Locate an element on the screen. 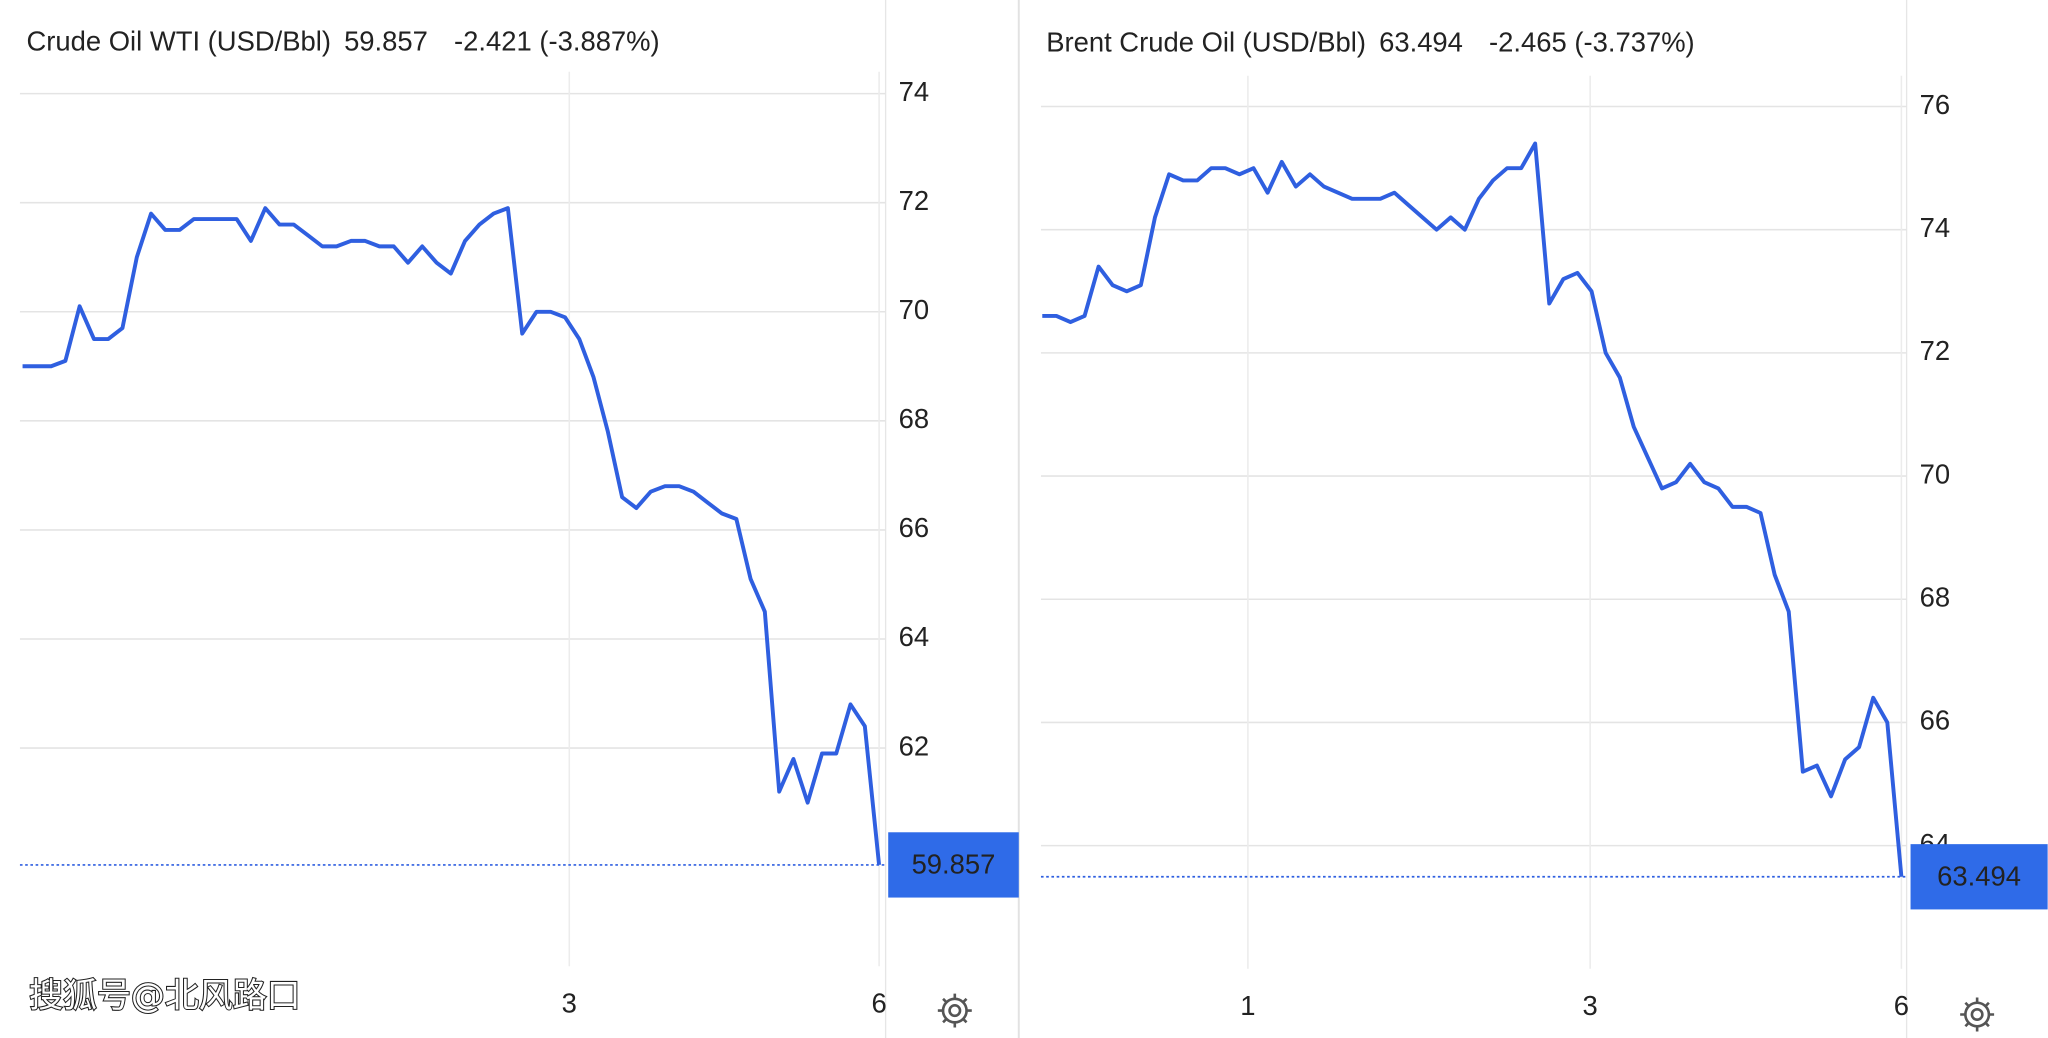 This screenshot has width=2048, height=1038. last-value-label: 63.494 is located at coordinates (1979, 875).